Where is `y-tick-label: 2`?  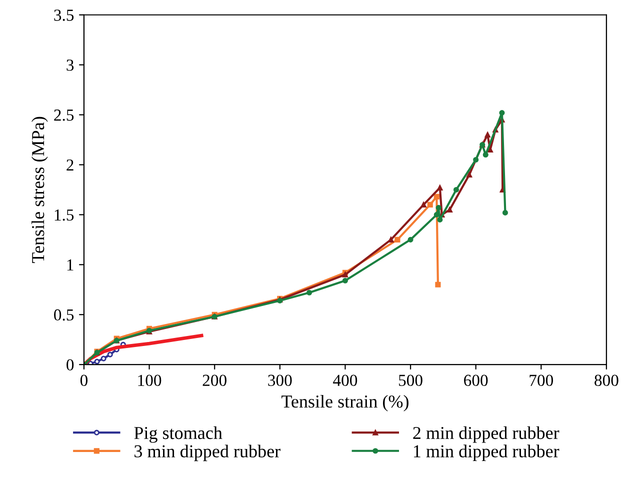
y-tick-label: 2 is located at coordinates (70, 165).